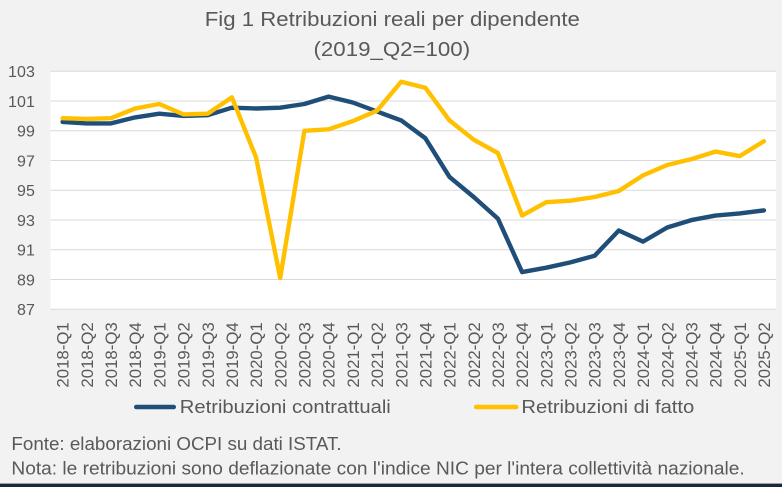 The image size is (782, 487). What do you see at coordinates (401, 354) in the screenshot?
I see `svg-text: 2021-Q3` at bounding box center [401, 354].